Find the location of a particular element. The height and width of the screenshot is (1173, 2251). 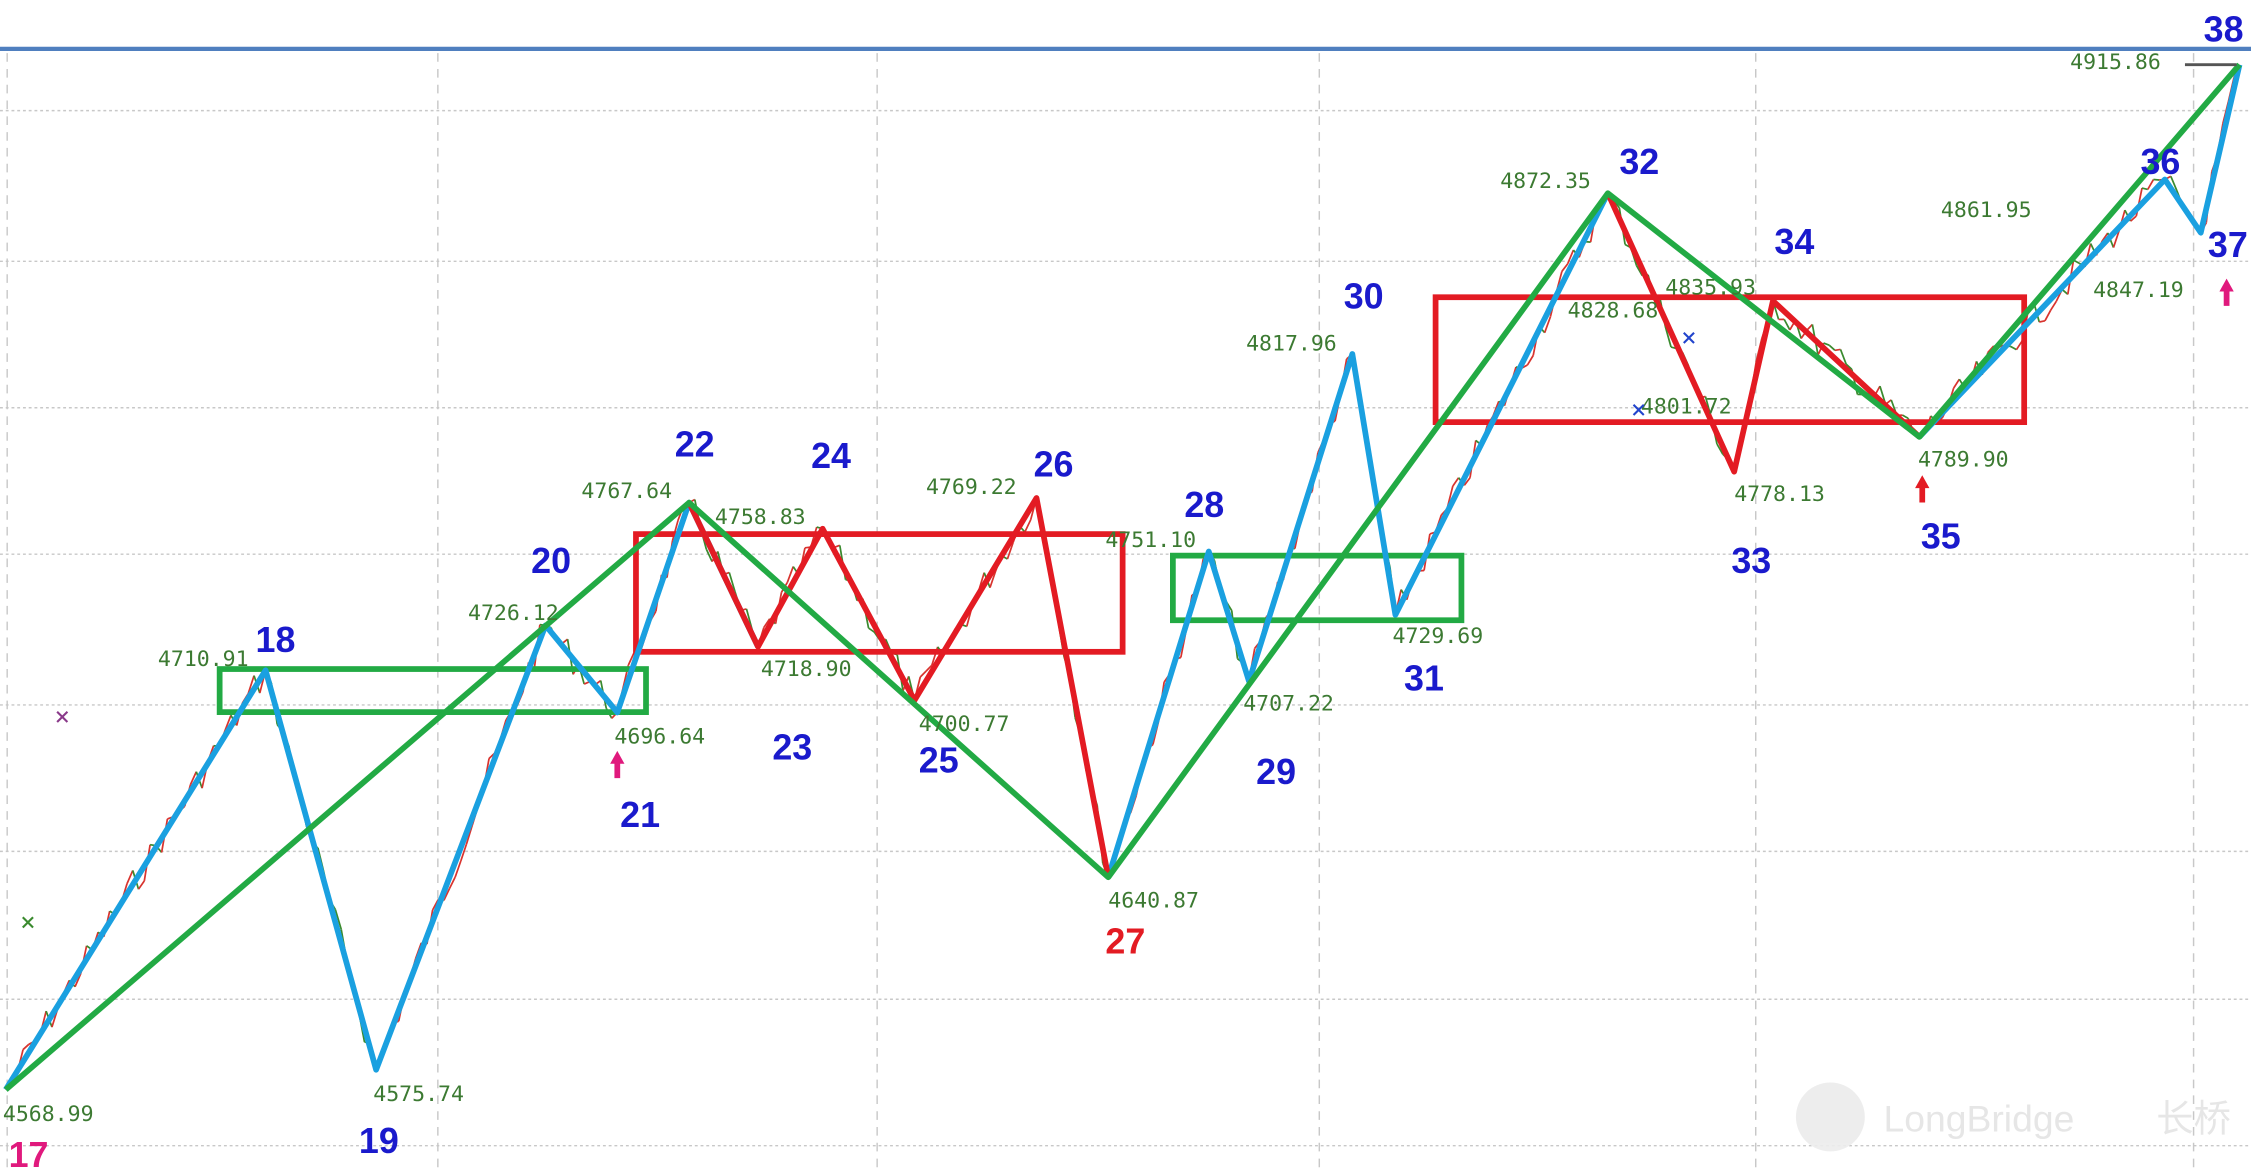

pivot-value-label: 4751.10 is located at coordinates (1150, 540).